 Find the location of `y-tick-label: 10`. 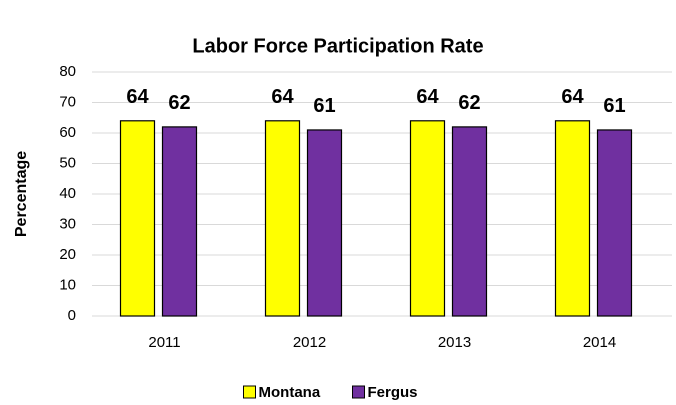

y-tick-label: 10 is located at coordinates (67, 284).